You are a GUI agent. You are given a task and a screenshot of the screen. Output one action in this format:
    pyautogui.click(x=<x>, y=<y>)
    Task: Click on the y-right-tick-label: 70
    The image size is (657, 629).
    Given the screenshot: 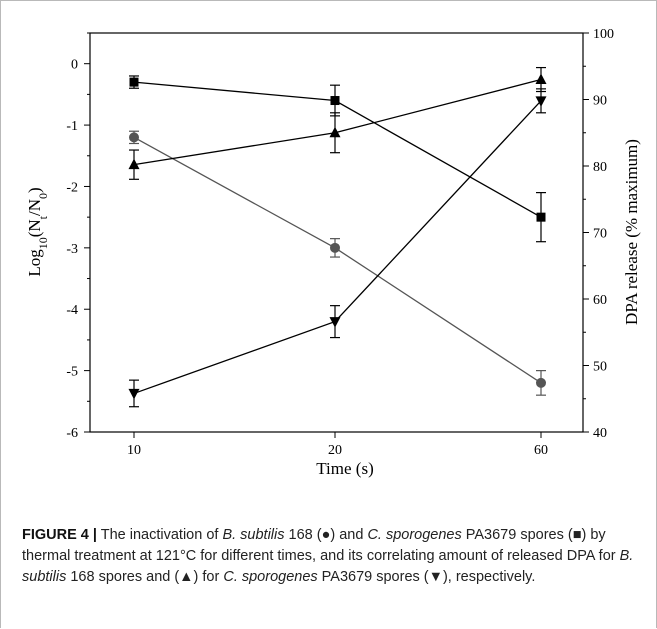 What is the action you would take?
    pyautogui.click(x=600, y=234)
    